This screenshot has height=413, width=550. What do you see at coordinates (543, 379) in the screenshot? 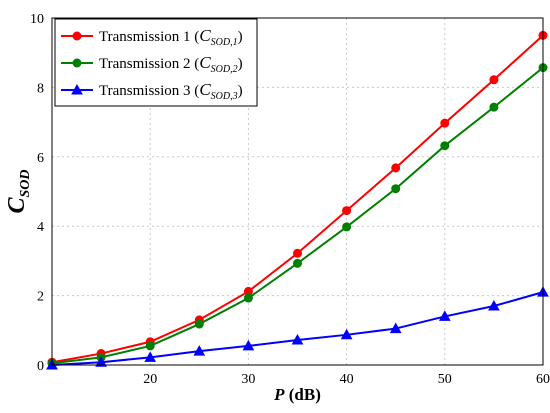
I see `x-tick-label: 60` at bounding box center [543, 379].